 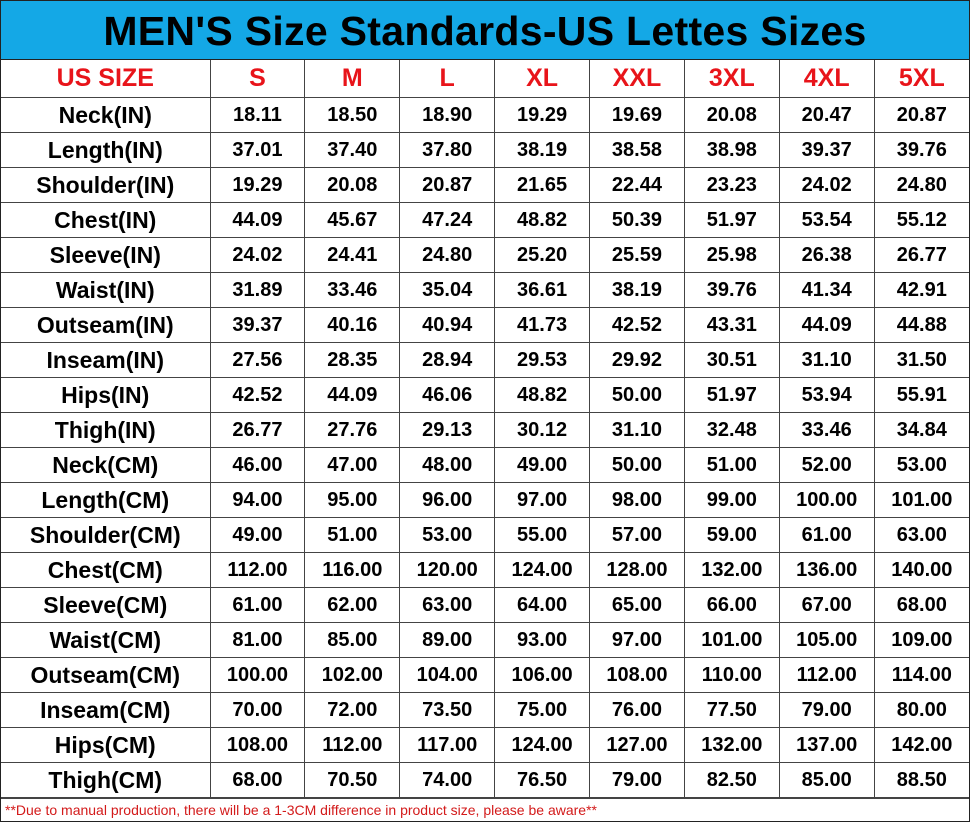 What do you see at coordinates (542, 255) in the screenshot?
I see `table-cell: 25.20` at bounding box center [542, 255].